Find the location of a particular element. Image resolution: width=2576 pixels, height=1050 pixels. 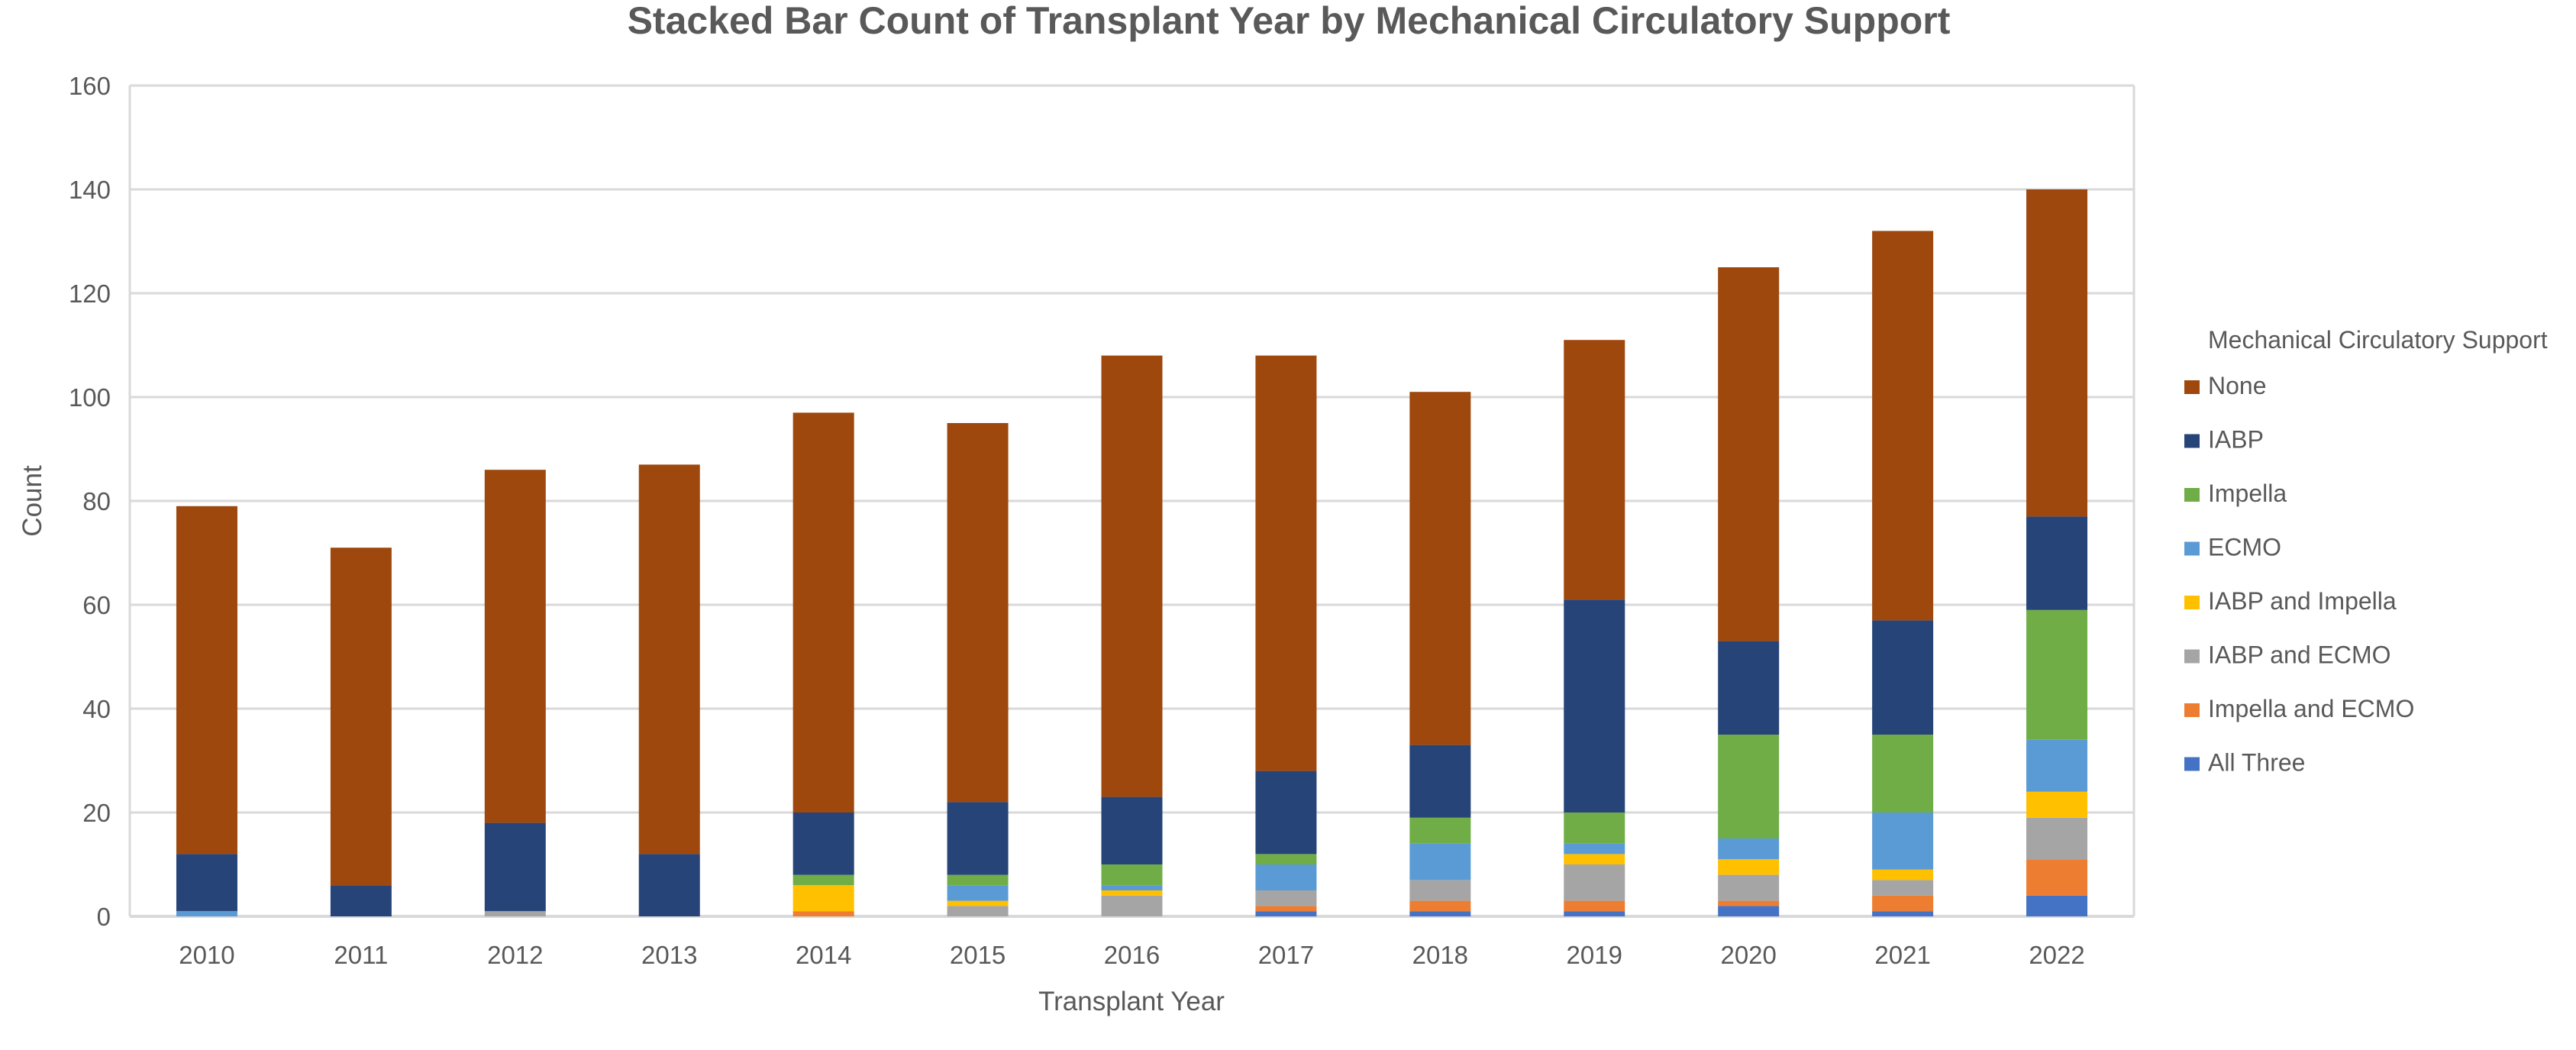

x-tick-label: 2014 is located at coordinates (823, 955).